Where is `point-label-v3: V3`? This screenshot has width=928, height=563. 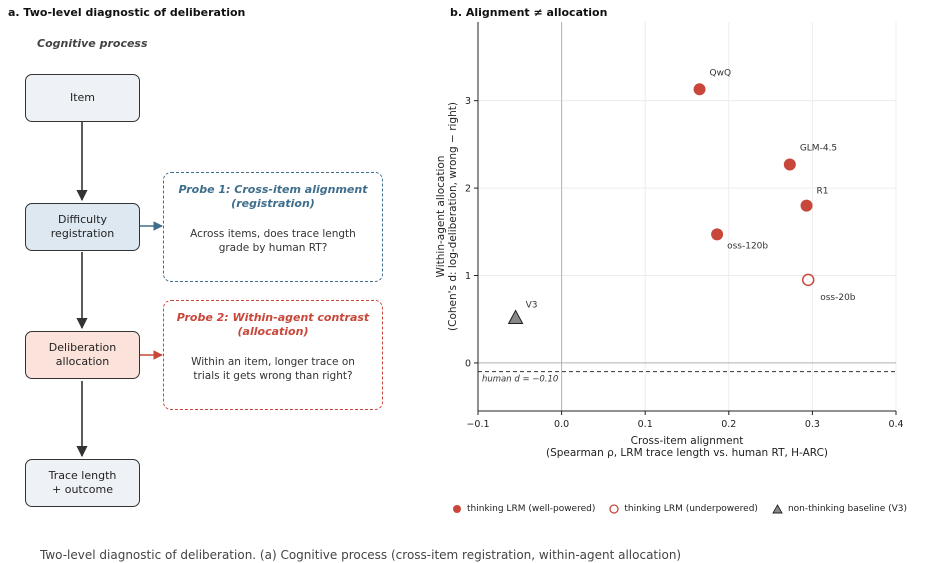
point-label-v3: V3 is located at coordinates (532, 305).